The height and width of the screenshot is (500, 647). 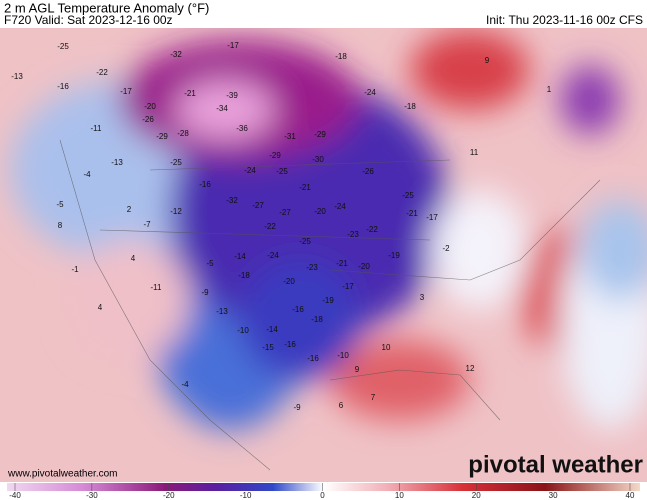 What do you see at coordinates (129, 209) in the screenshot?
I see `anomaly-label: 2` at bounding box center [129, 209].